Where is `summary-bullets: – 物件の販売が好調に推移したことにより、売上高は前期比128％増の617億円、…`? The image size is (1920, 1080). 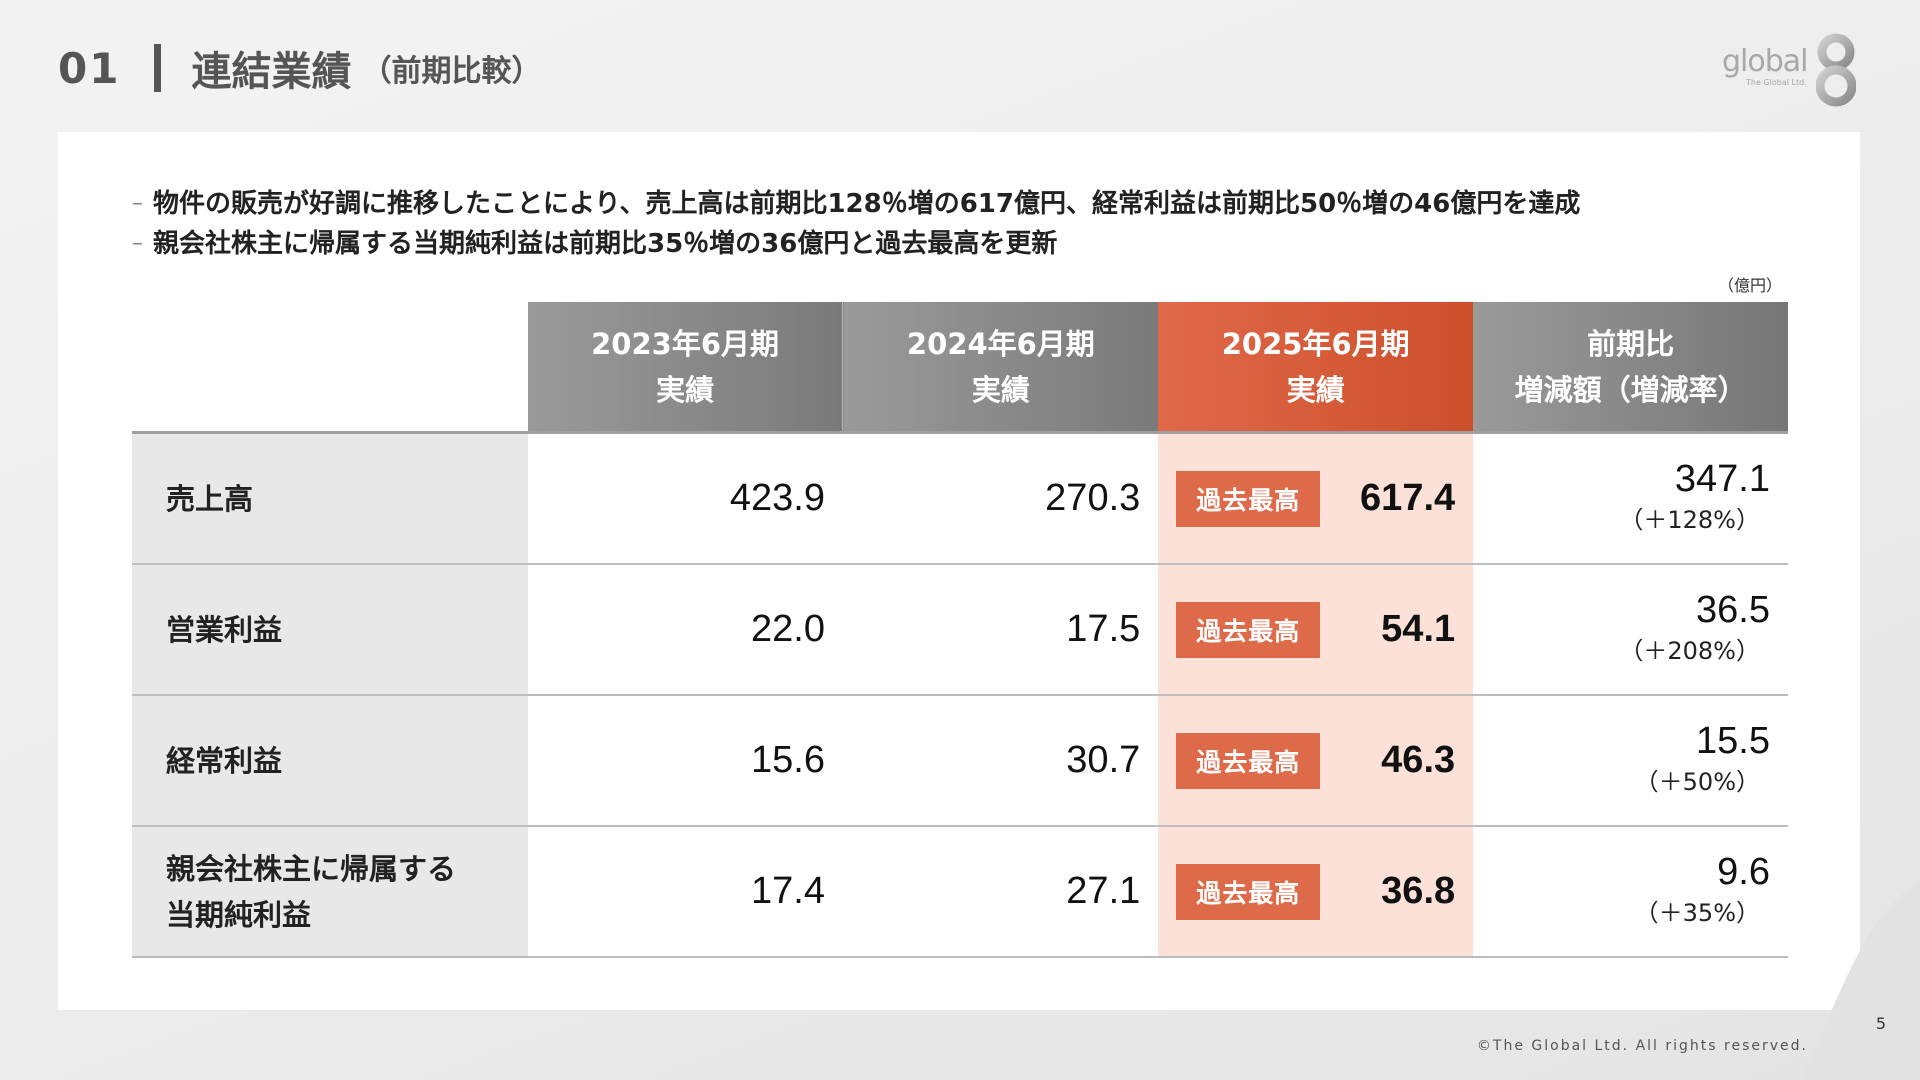 summary-bullets: – 物件の販売が好調に推移したことにより、売上高は前期比128％増の617億円、… is located at coordinates (856, 224).